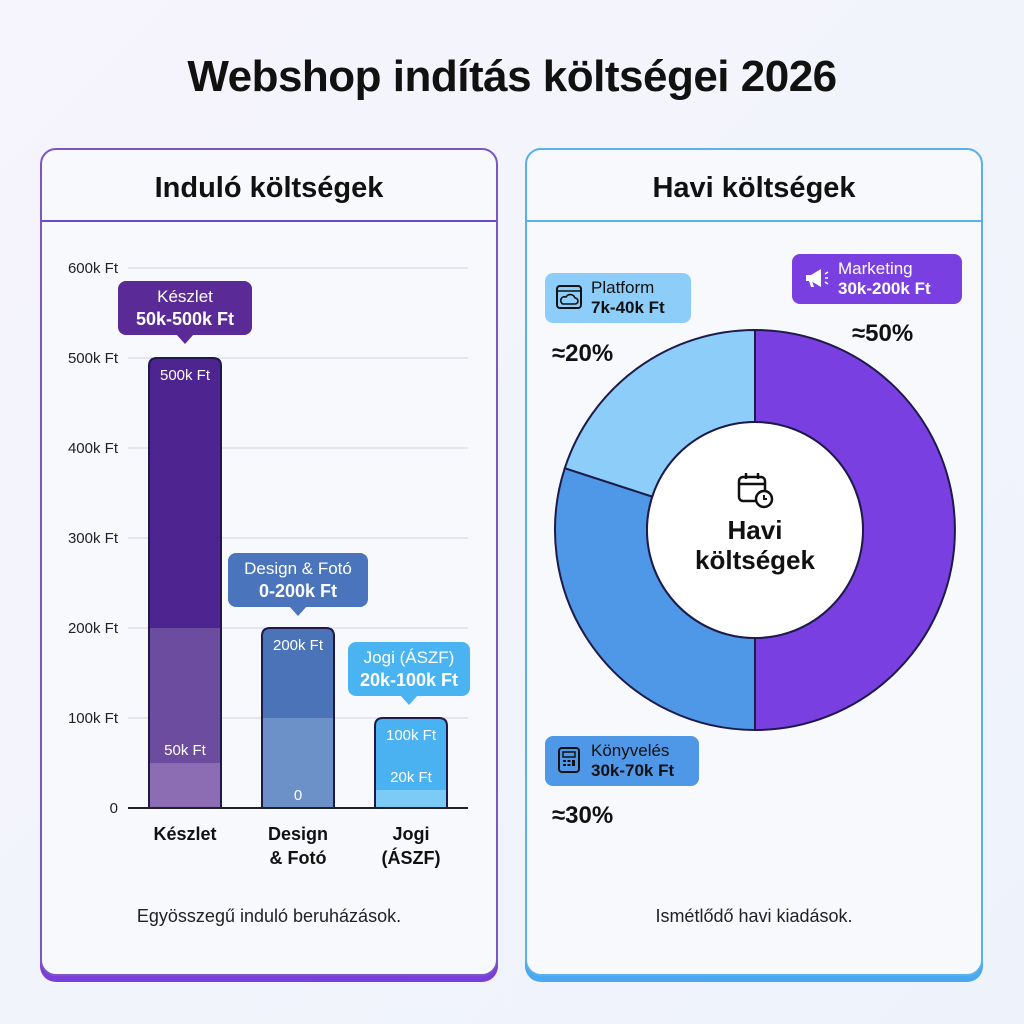 This screenshot has width=1024, height=1024. Describe the element at coordinates (298, 795) in the screenshot. I see `bar-value-label: 0` at that location.